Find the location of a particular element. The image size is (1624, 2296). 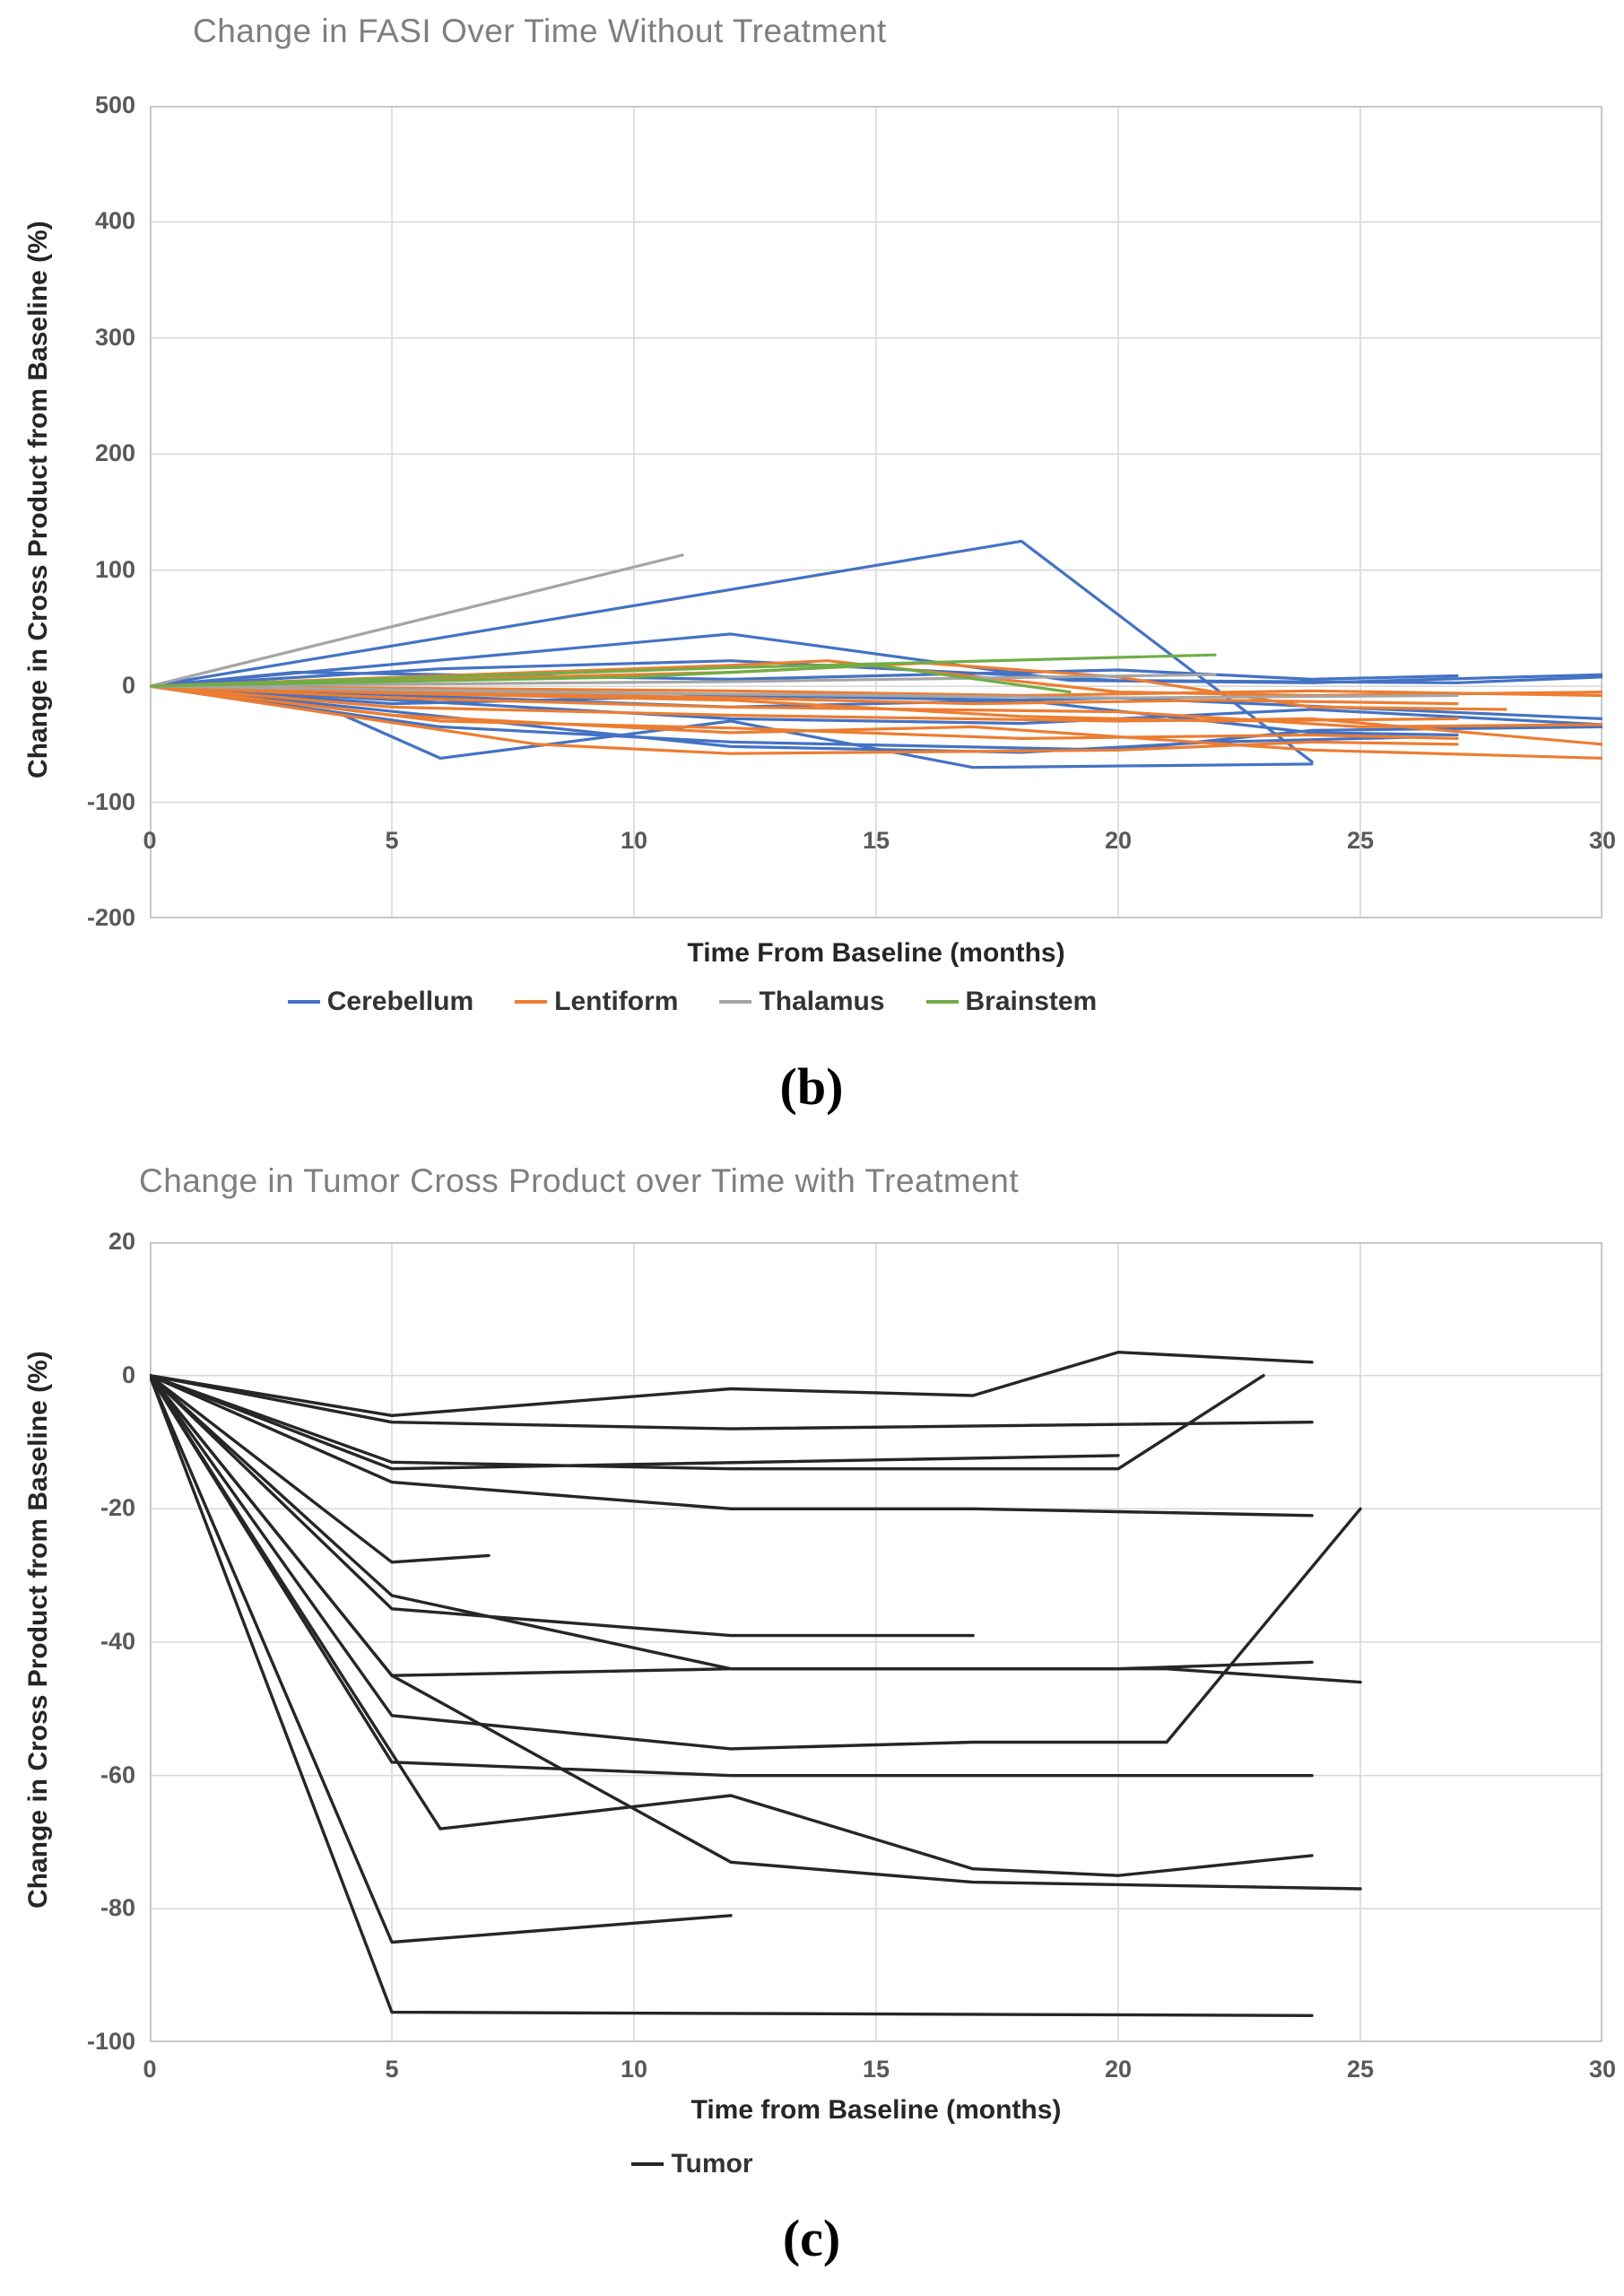

legend-label: Thalamus is located at coordinates (822, 1001).